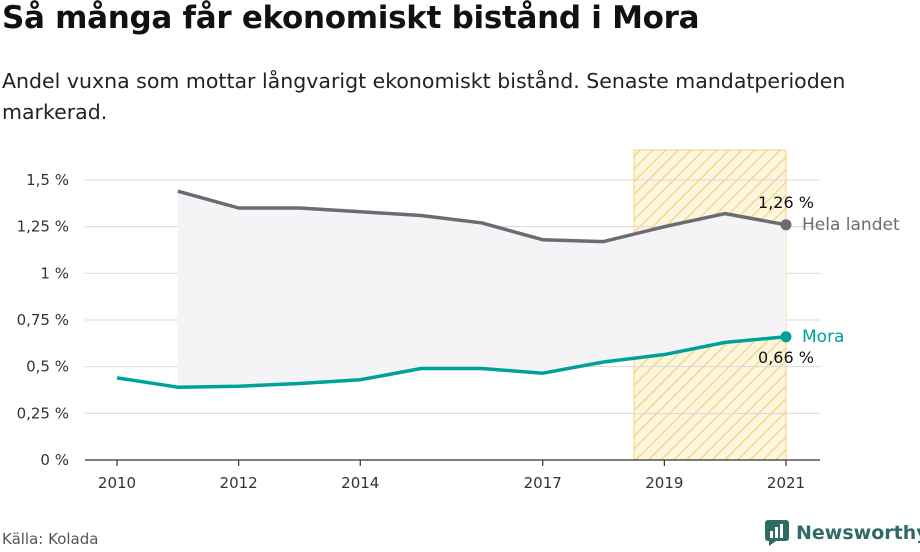 This screenshot has height=552, width=920. I want to click on x-tick-label: 2014, so click(360, 483).